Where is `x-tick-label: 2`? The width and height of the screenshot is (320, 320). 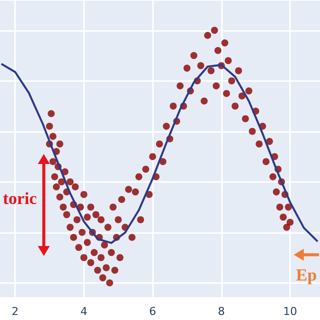 x-tick-label: 2 is located at coordinates (15, 311).